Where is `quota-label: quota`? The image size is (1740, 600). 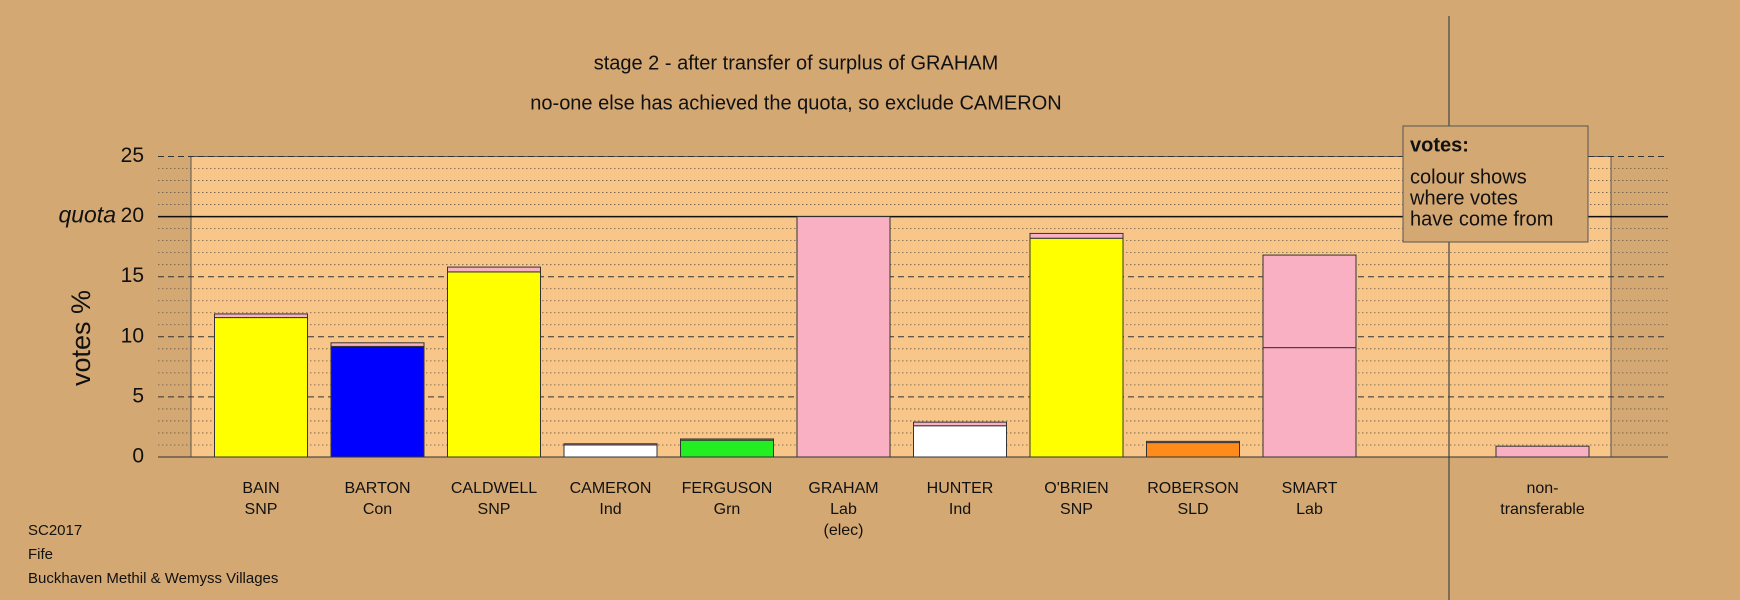
quota-label: quota is located at coordinates (87, 215).